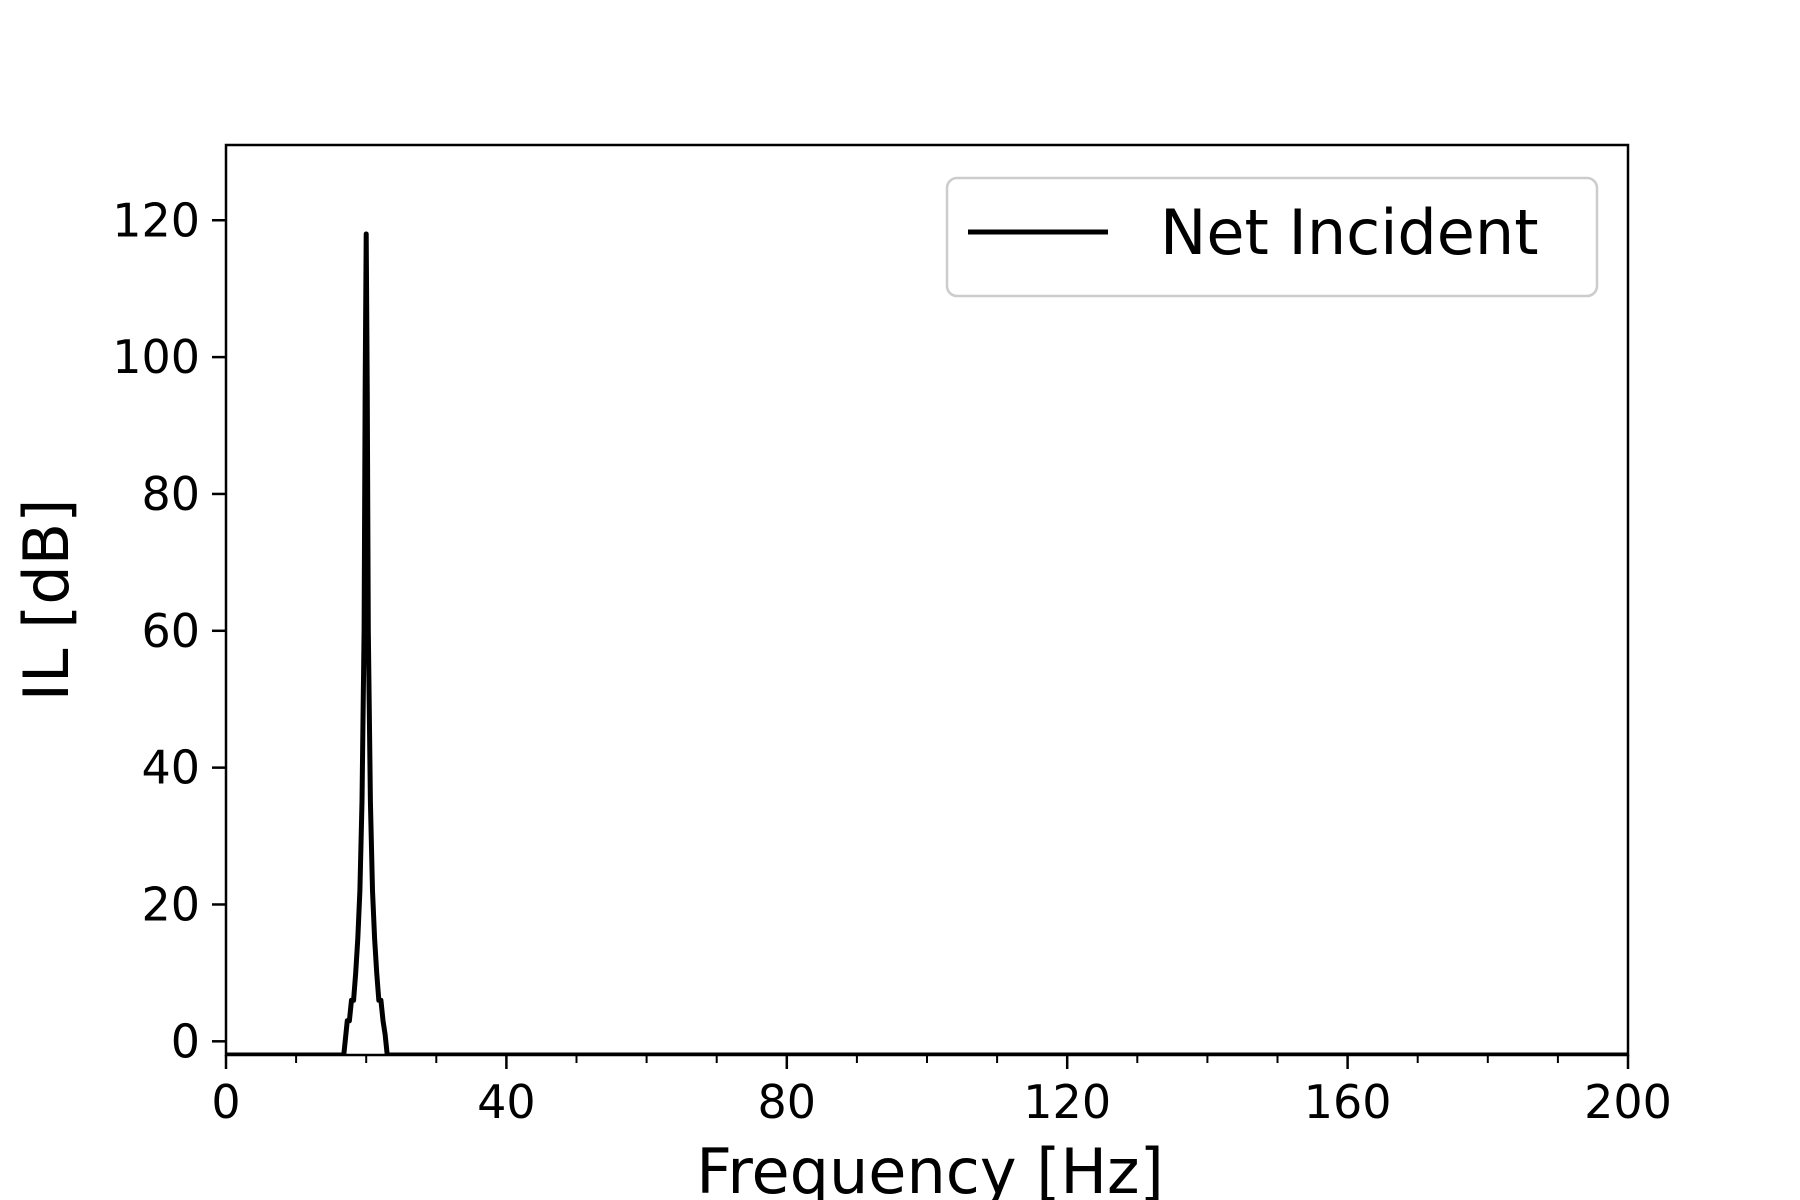 This screenshot has height=1200, width=1800. I want to click on y-tick-label-5: 100, so click(156, 357).